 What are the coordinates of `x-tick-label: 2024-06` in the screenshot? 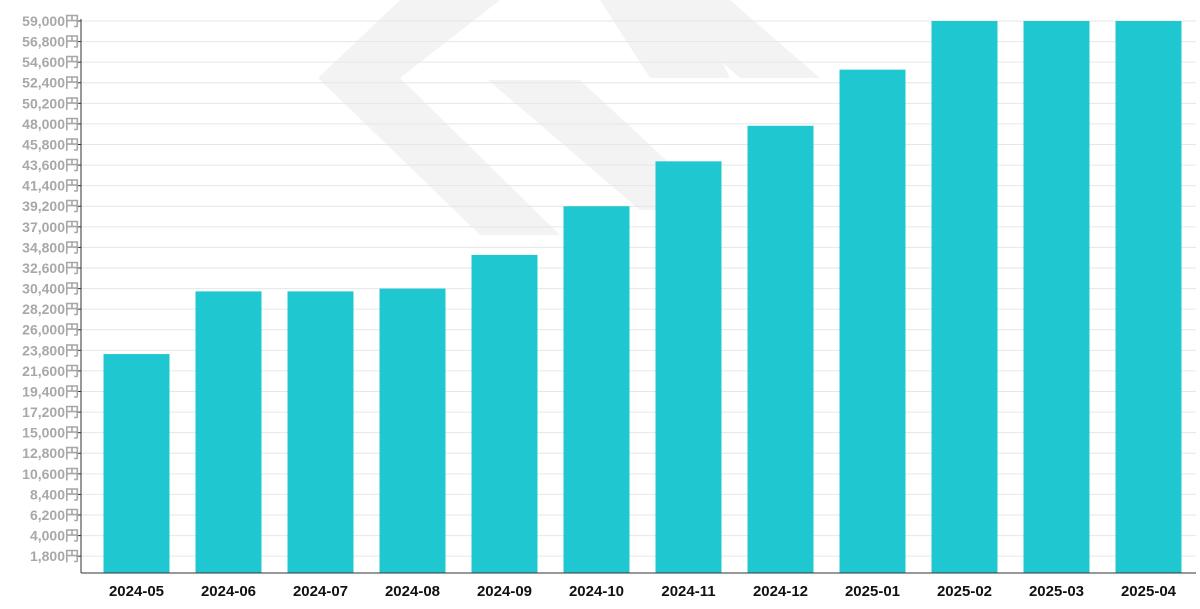 It's located at (228, 591).